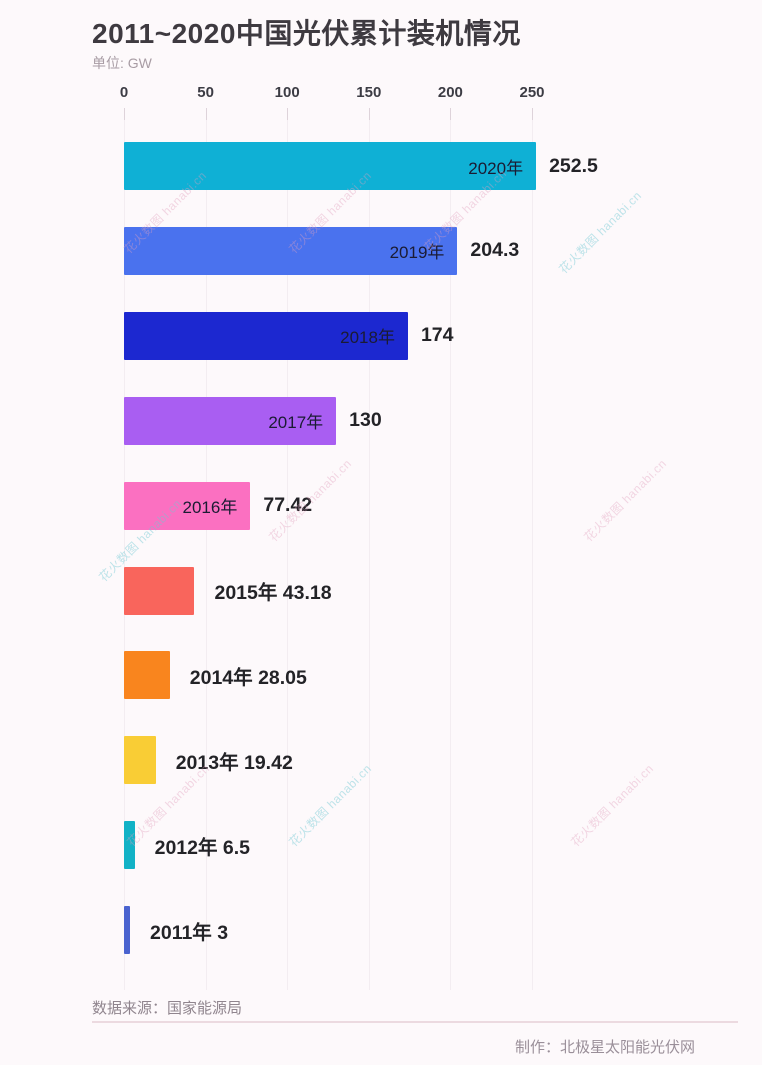 This screenshot has width=762, height=1065. What do you see at coordinates (248, 677) in the screenshot?
I see `bar-category-value-label: 2014年 28.05` at bounding box center [248, 677].